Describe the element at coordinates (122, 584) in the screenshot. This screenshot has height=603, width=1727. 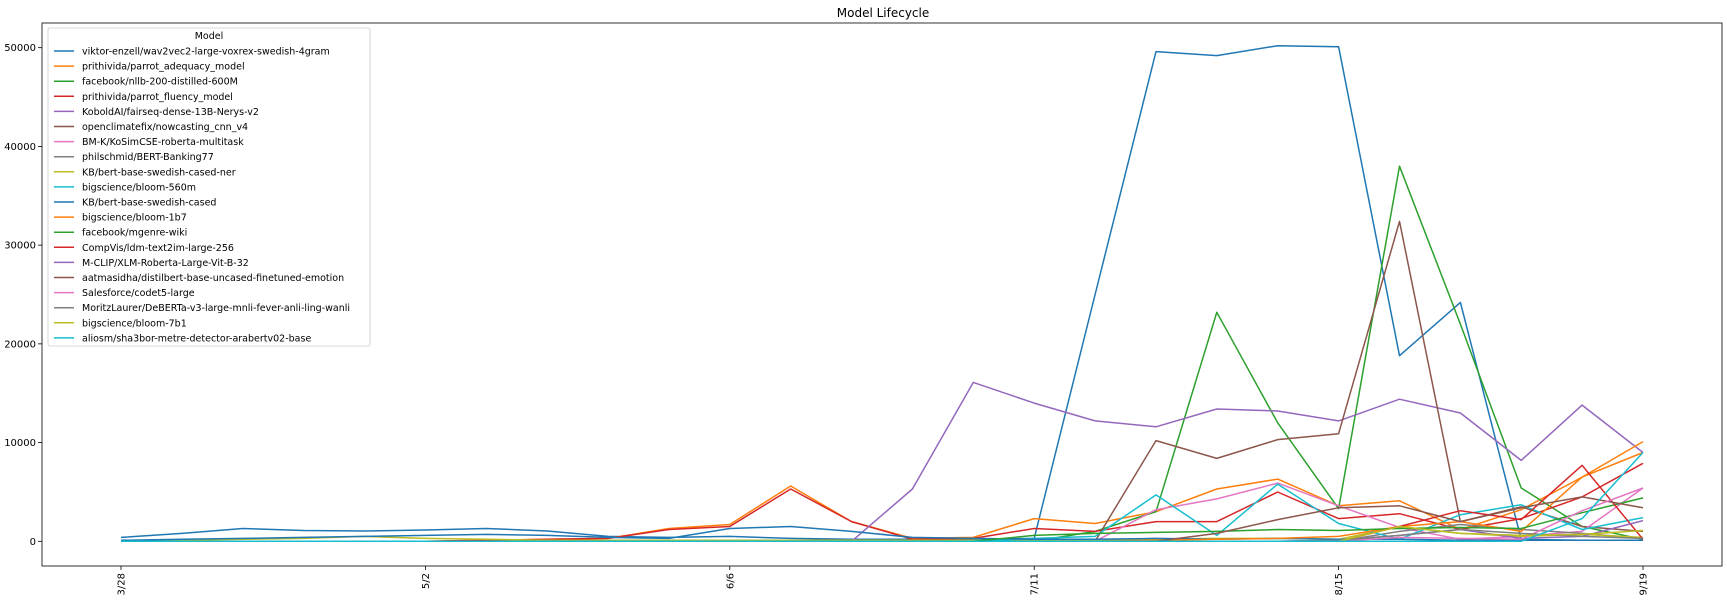
I see `x-tick-label: 3/28` at that location.